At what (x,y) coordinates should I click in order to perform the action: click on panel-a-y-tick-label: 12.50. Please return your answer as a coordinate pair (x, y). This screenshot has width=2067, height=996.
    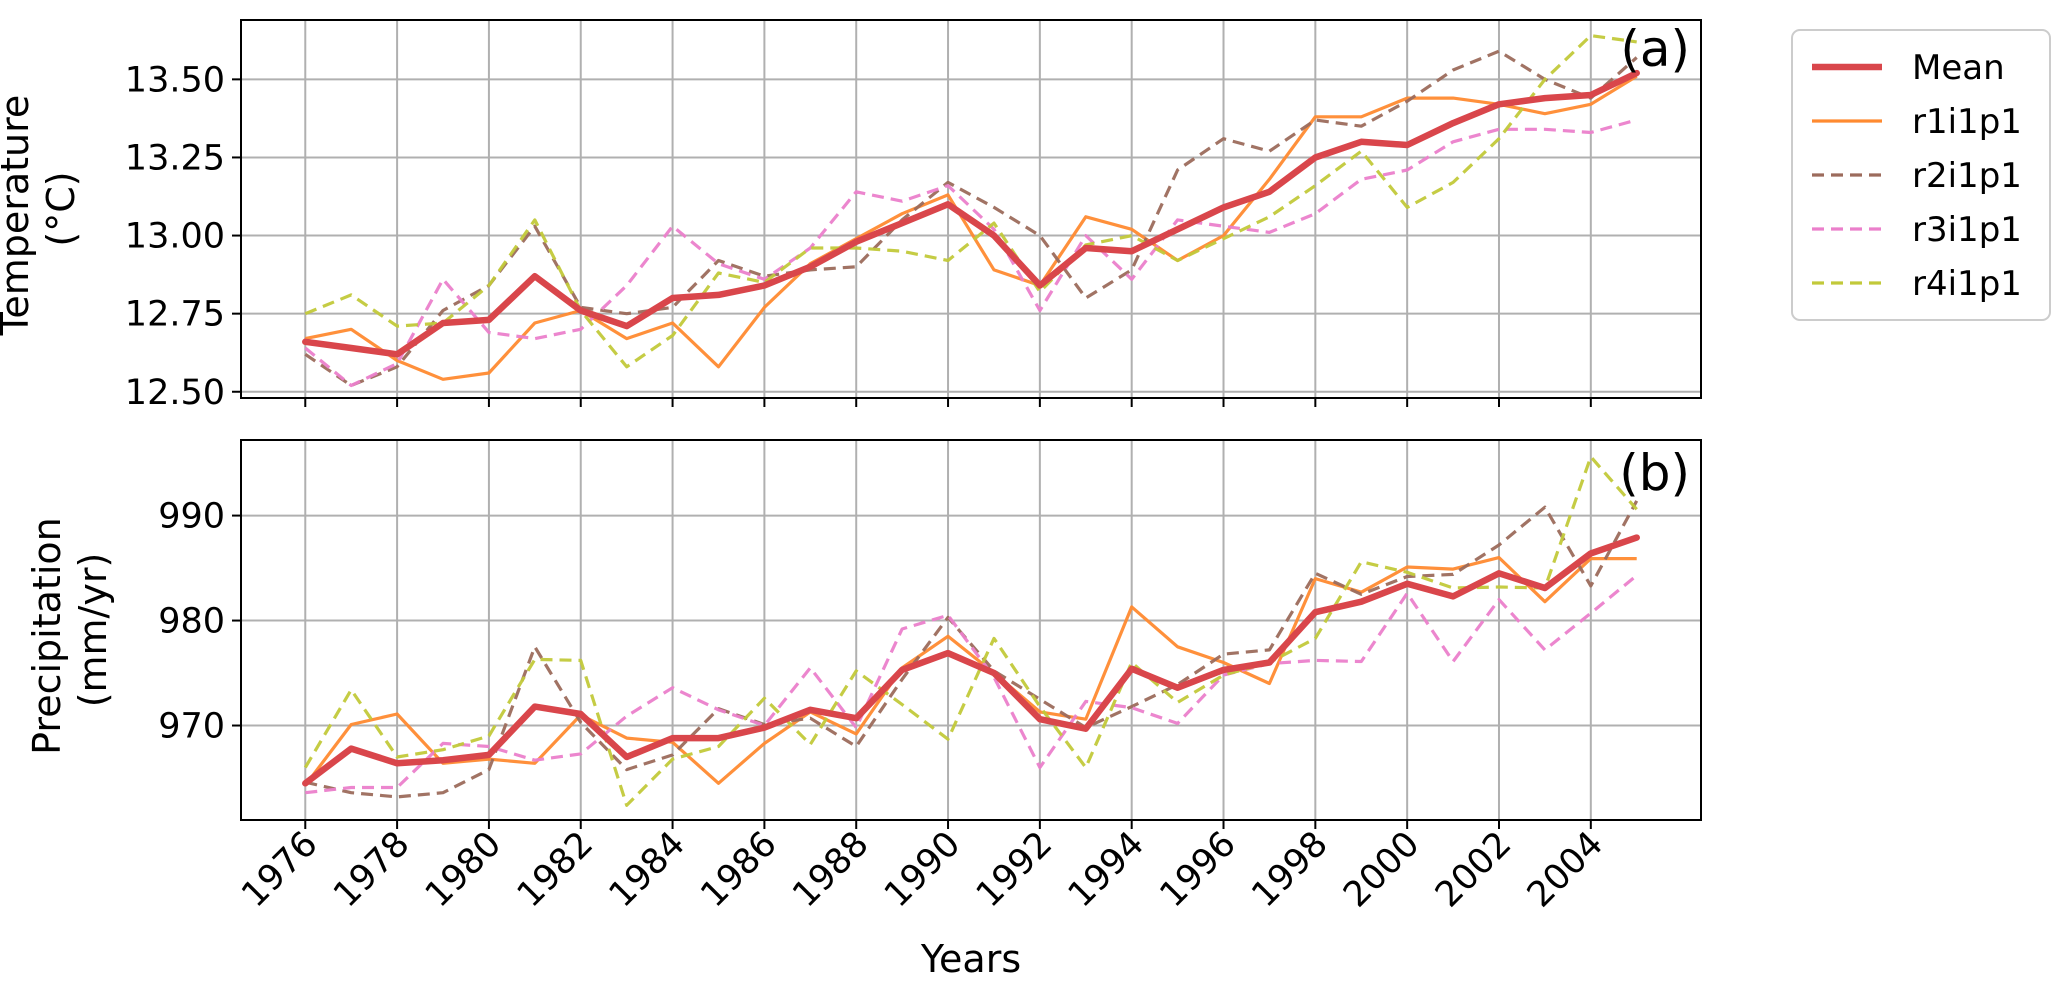
    Looking at the image, I should click on (175, 393).